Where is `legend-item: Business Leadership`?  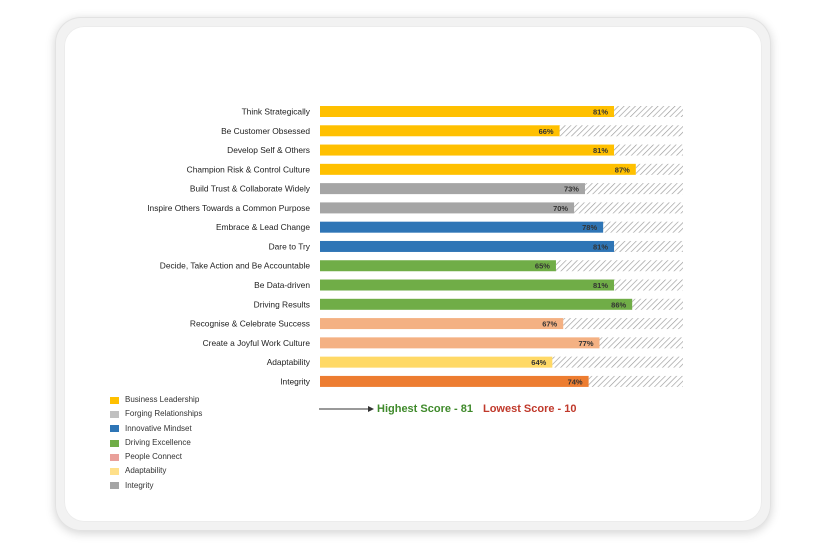
legend-item: Business Leadership is located at coordinates (156, 400).